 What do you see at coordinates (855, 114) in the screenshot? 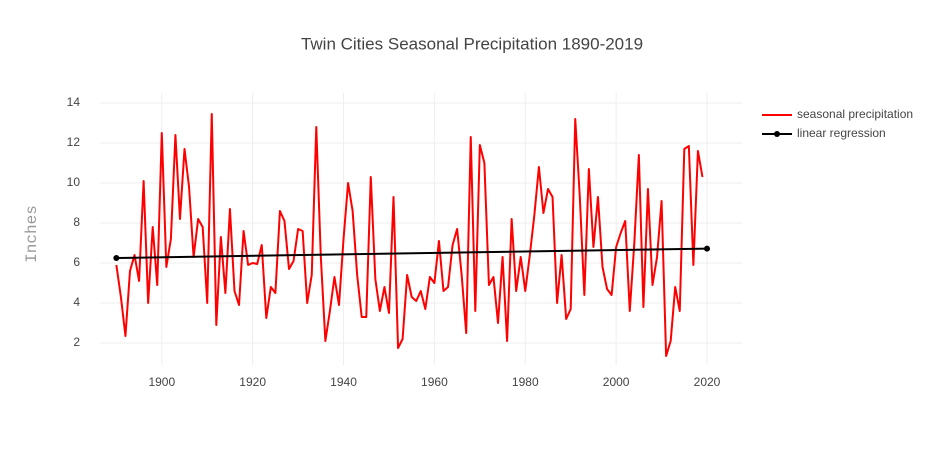
I see `legend-label: seasonal precipitation` at bounding box center [855, 114].